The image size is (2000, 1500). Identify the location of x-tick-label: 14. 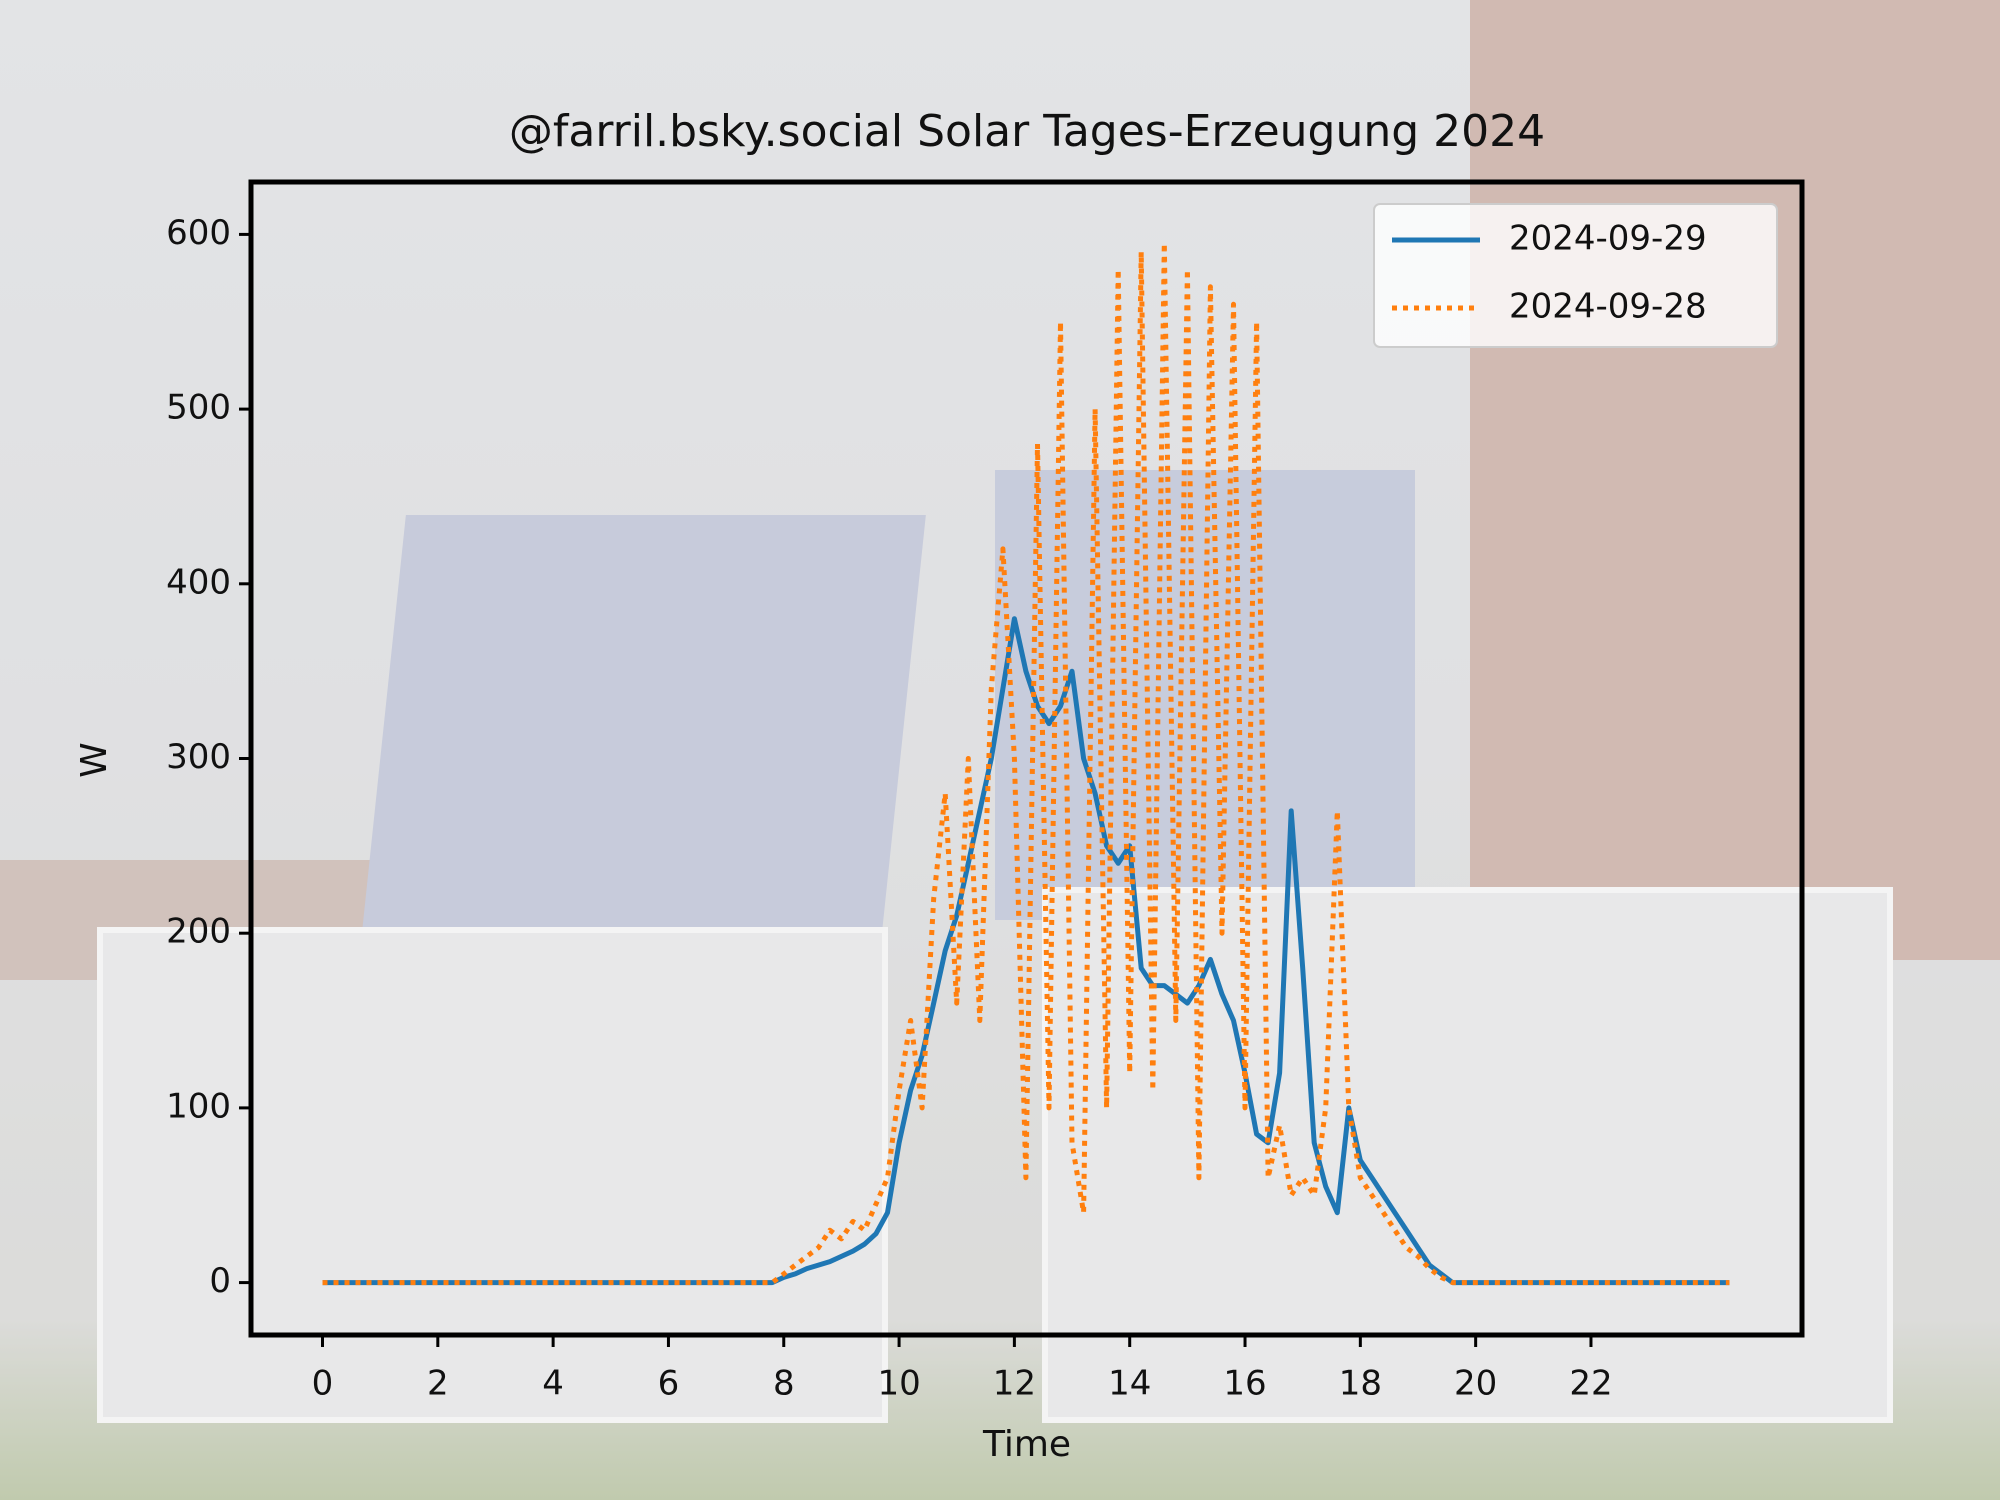
(1129, 1384).